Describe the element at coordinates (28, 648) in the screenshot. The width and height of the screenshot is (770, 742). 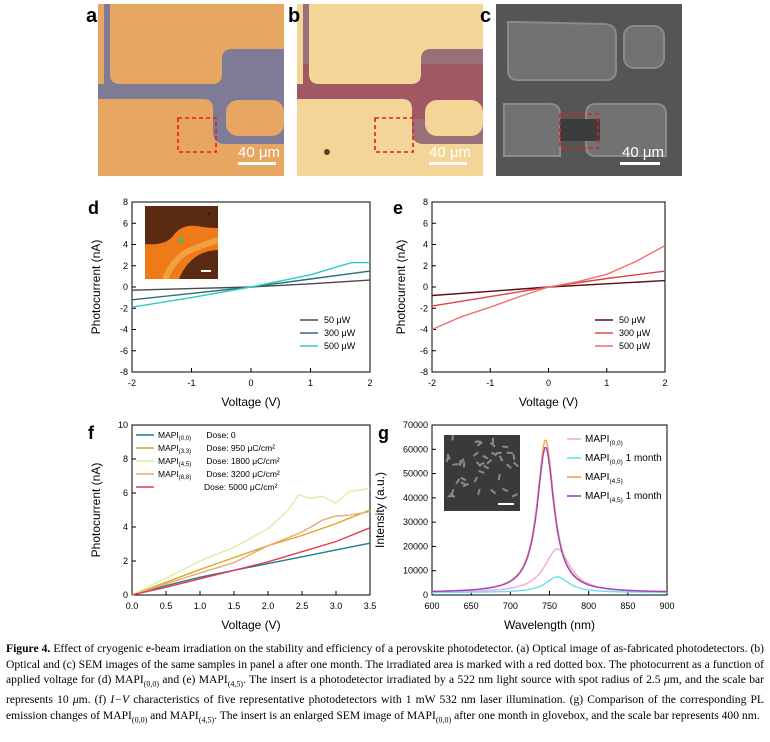
I see `caption-label: Figure 4.` at that location.